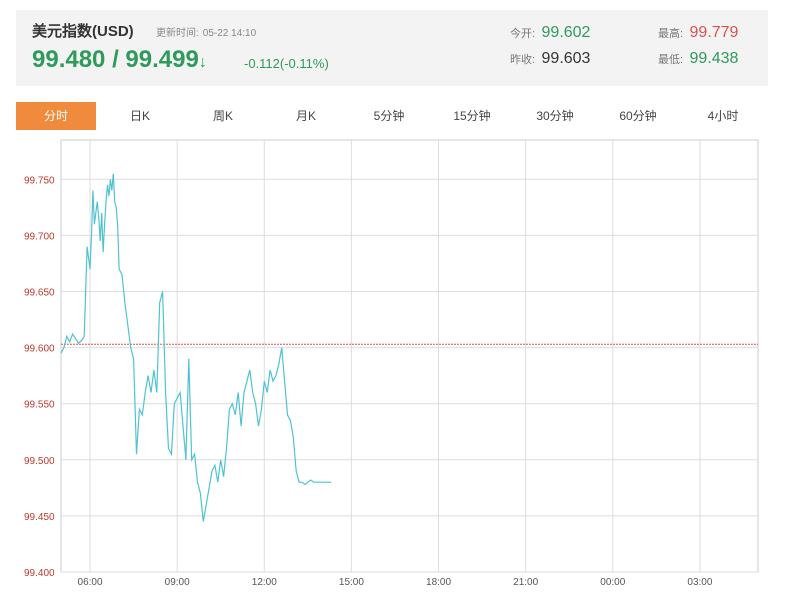  Describe the element at coordinates (305, 116) in the screenshot. I see `tab-monthly-k: 月K` at that location.